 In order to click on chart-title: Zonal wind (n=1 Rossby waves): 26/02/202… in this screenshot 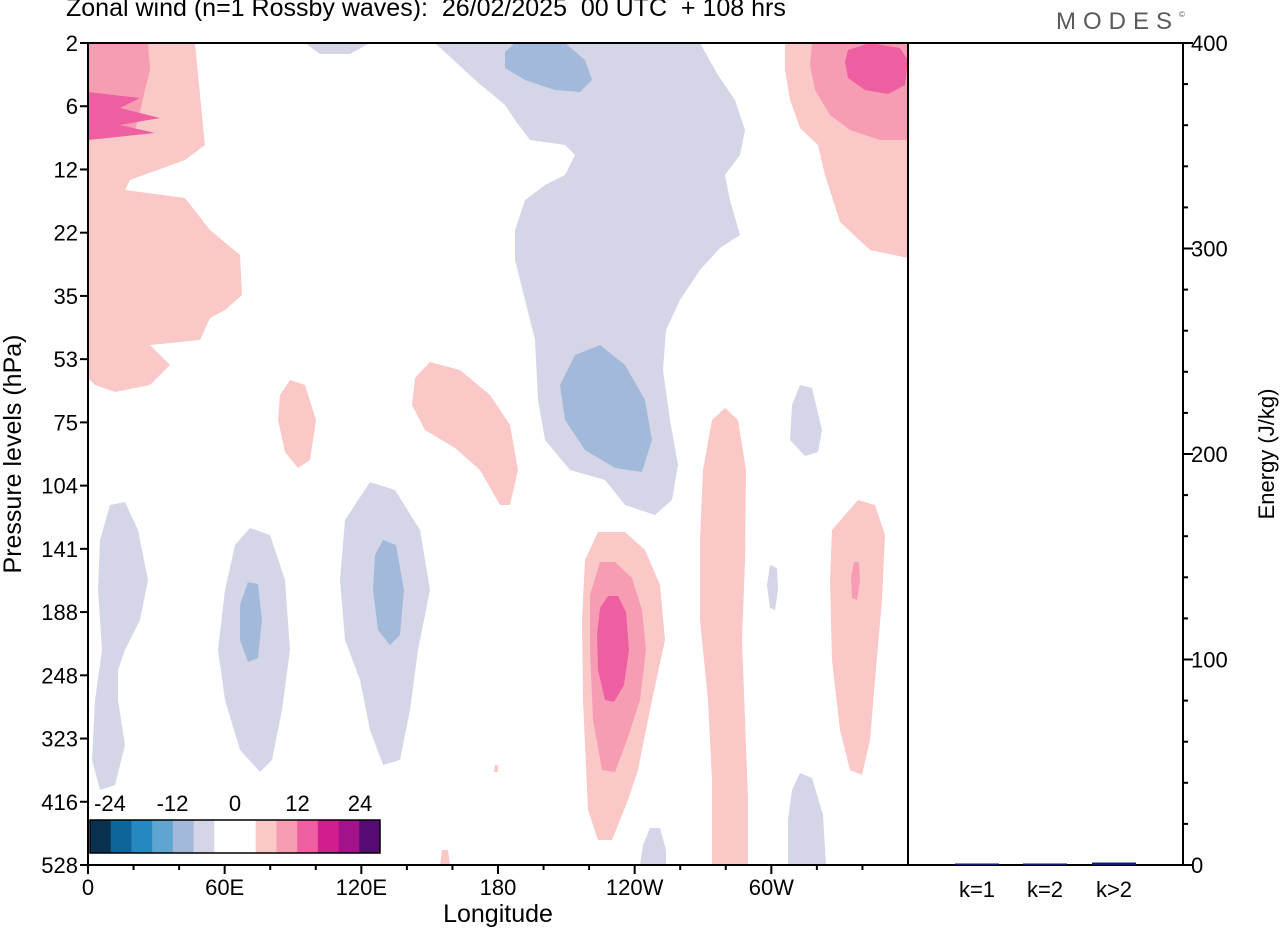, I will do `click(426, 11)`.